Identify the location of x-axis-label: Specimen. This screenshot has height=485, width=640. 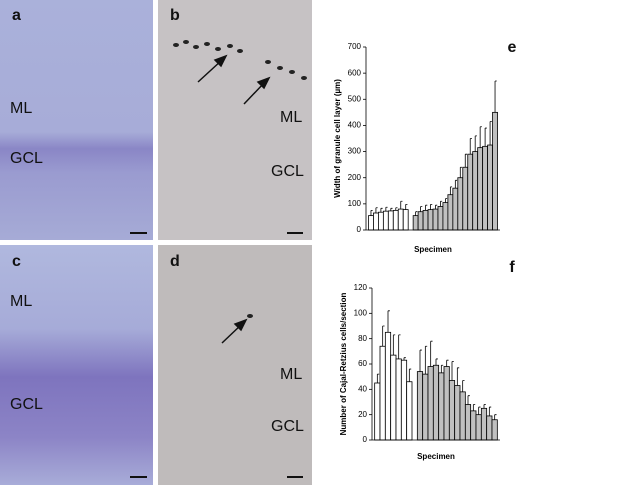
(433, 249).